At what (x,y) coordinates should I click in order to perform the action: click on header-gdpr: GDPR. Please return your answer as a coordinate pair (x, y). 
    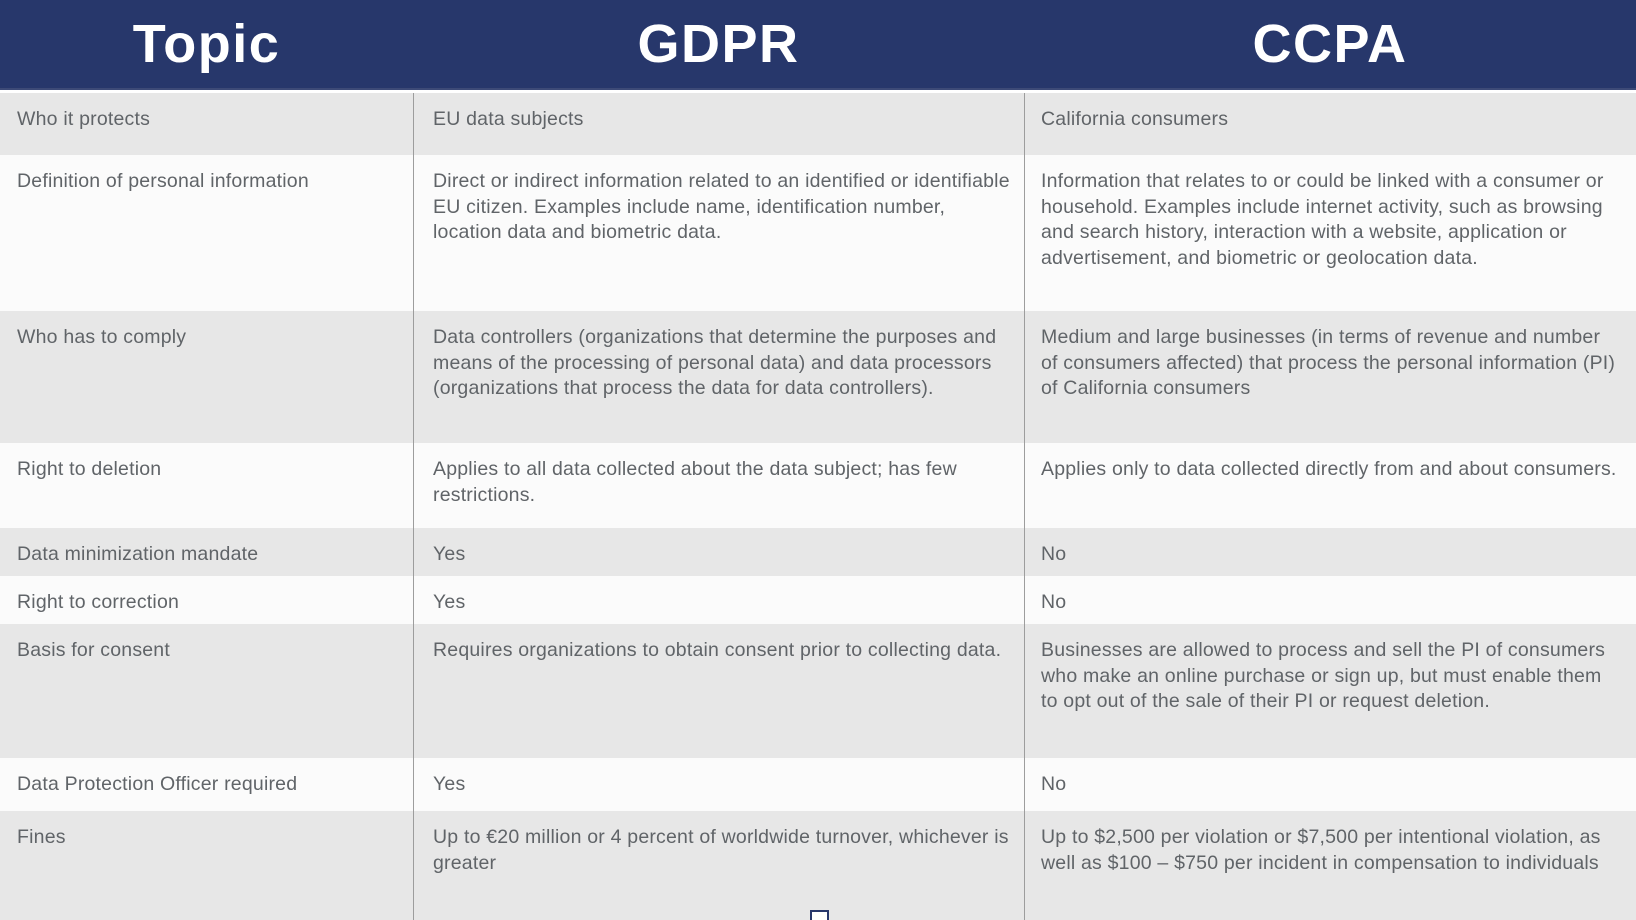
    Looking at the image, I should click on (718, 44).